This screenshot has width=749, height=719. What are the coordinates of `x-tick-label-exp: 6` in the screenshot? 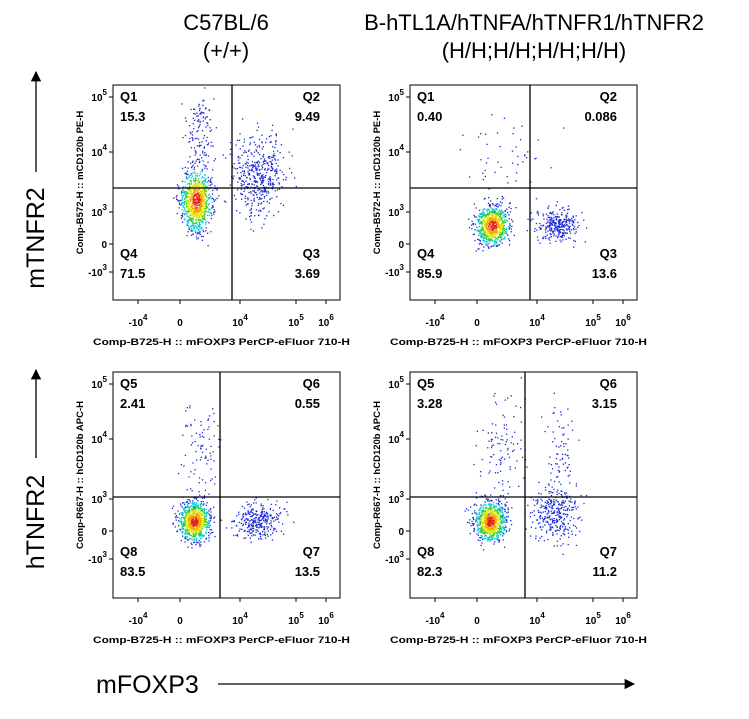 It's located at (628, 317).